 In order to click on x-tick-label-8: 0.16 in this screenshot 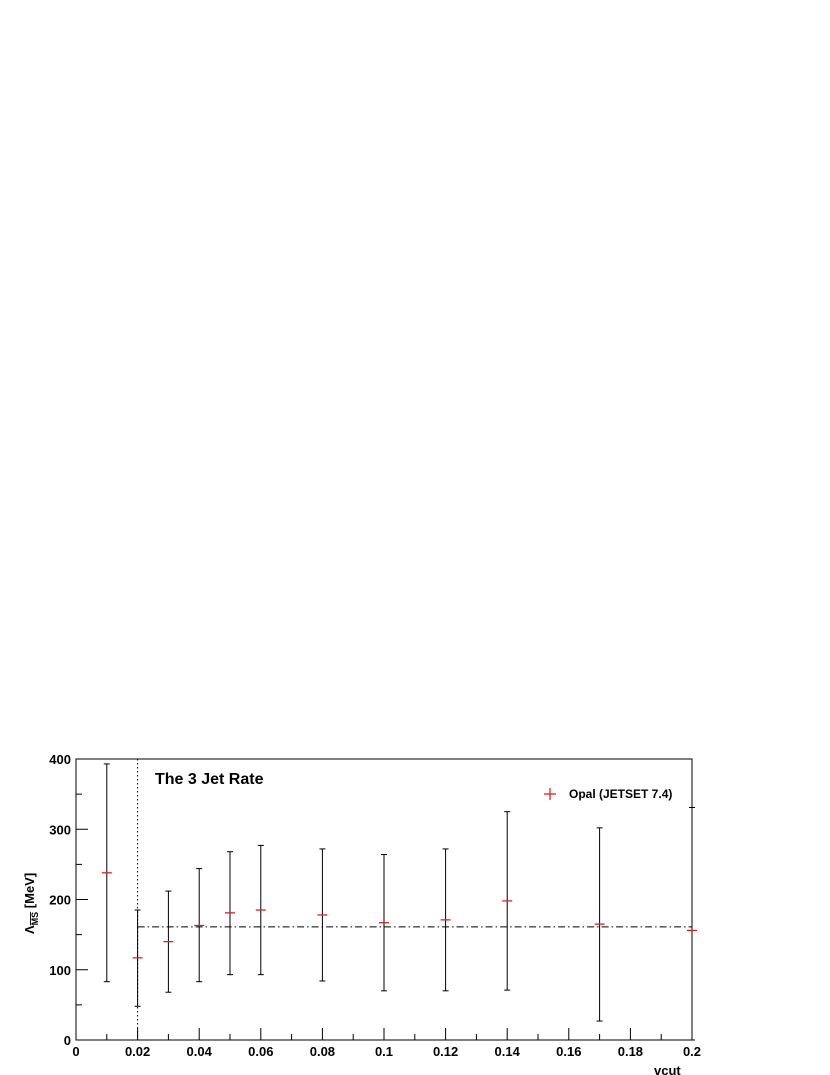, I will do `click(568, 1051)`.